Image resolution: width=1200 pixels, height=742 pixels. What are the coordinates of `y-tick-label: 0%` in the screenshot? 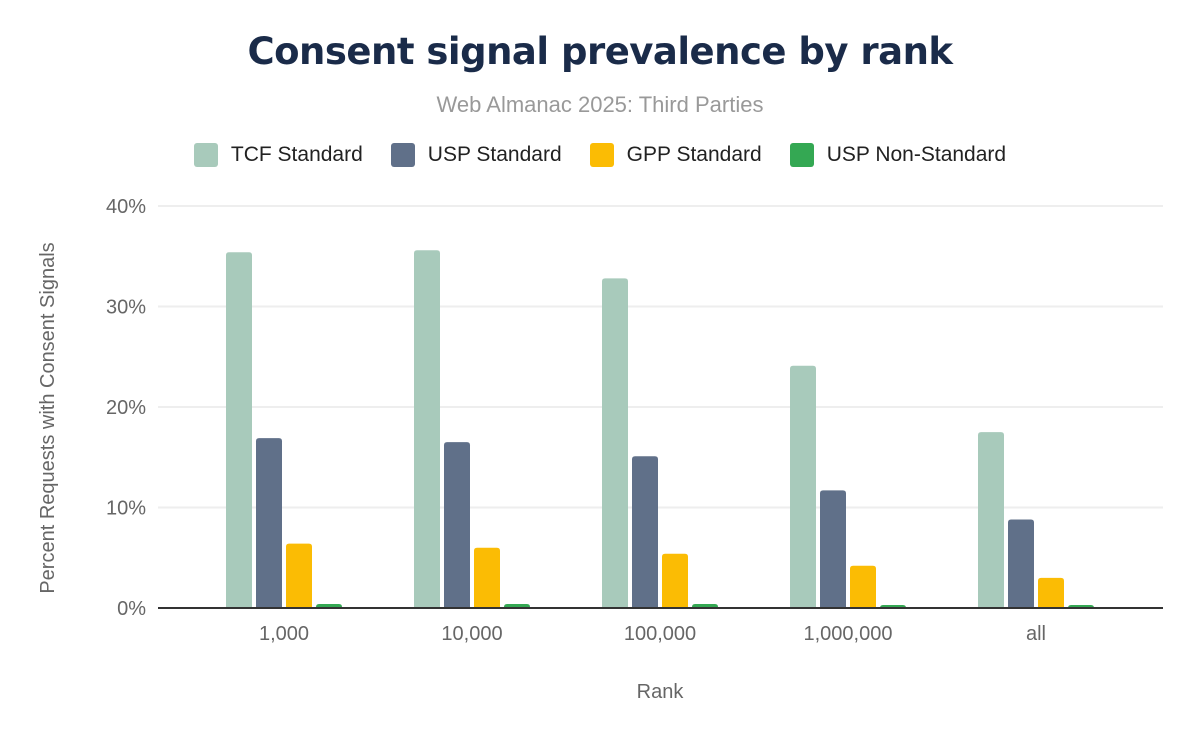 It's located at (131, 609).